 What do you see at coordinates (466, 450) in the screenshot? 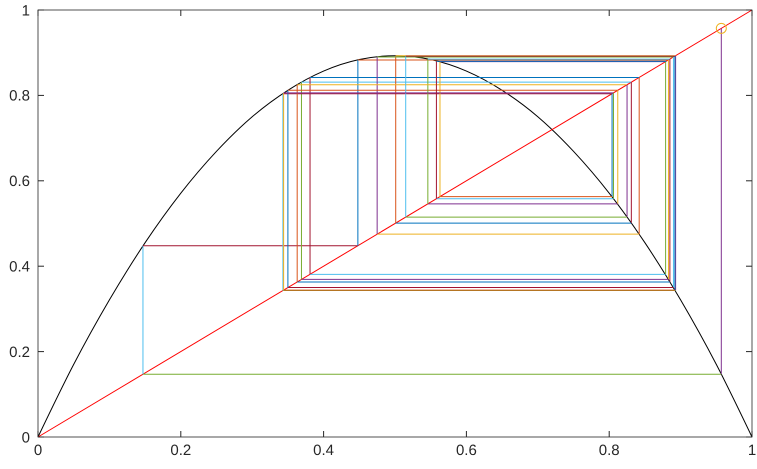
I see `x-tick-label: 0.6` at bounding box center [466, 450].